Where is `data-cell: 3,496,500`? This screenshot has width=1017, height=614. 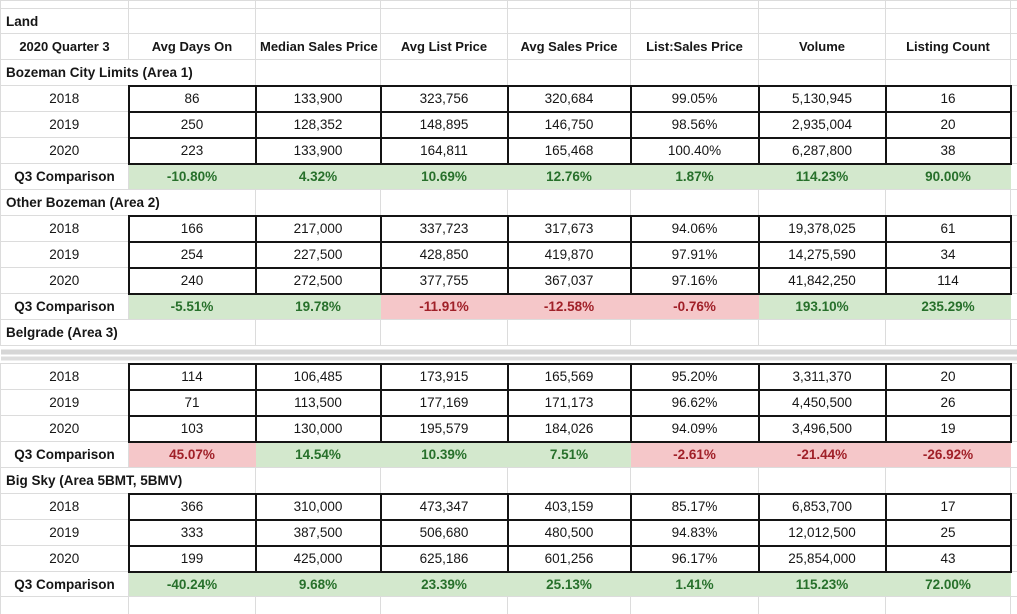
data-cell: 3,496,500 is located at coordinates (822, 428).